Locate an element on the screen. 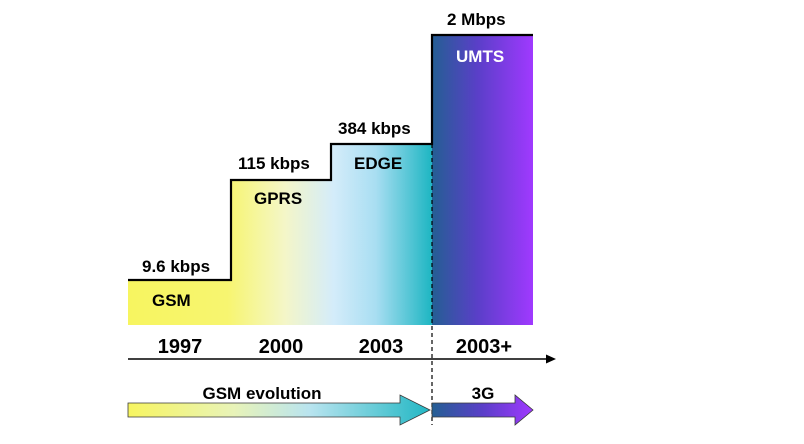  gsm-evolution-arrow is located at coordinates (279, 410).